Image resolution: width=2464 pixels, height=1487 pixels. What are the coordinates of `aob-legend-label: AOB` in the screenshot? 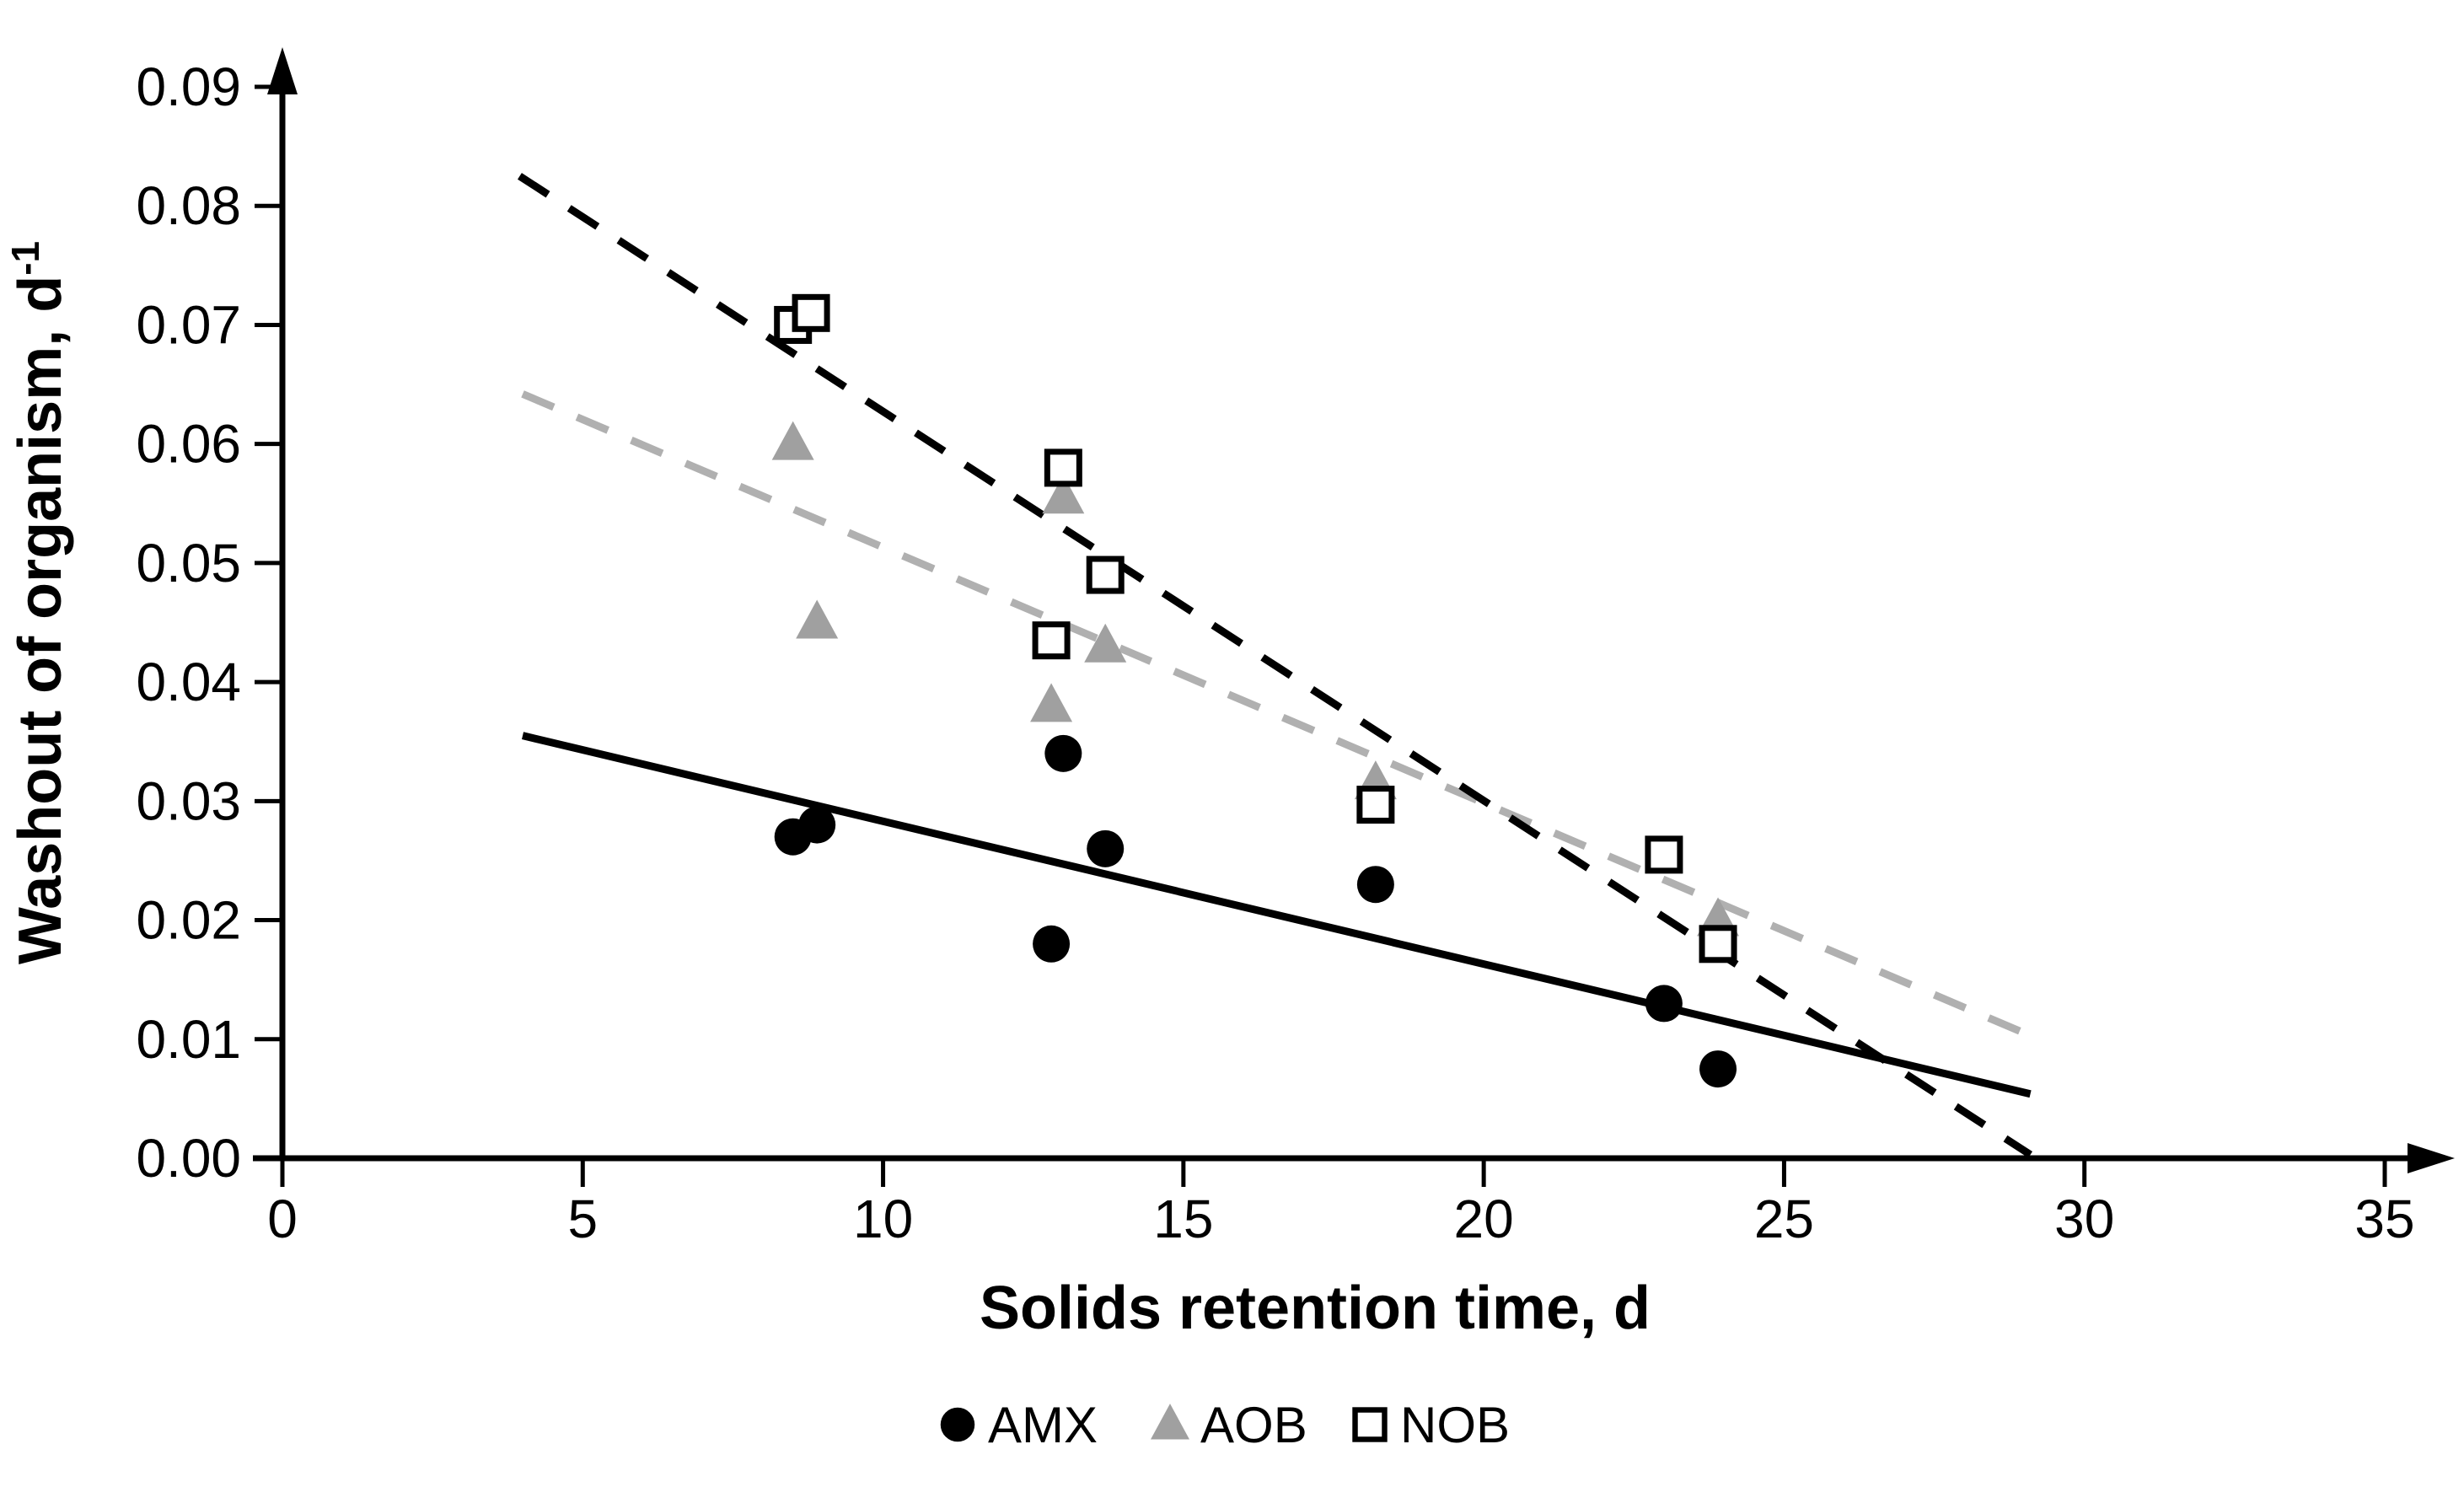 It's located at (1253, 1425).